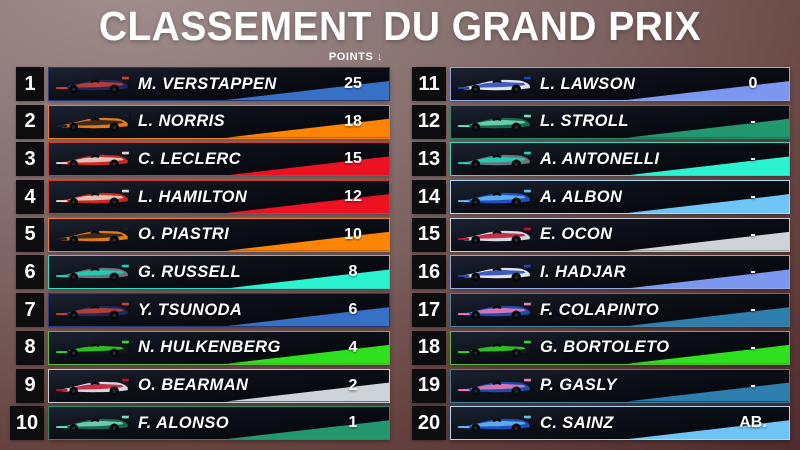 The height and width of the screenshot is (450, 800). I want to click on position-box-wrap: 18, so click(429, 347).